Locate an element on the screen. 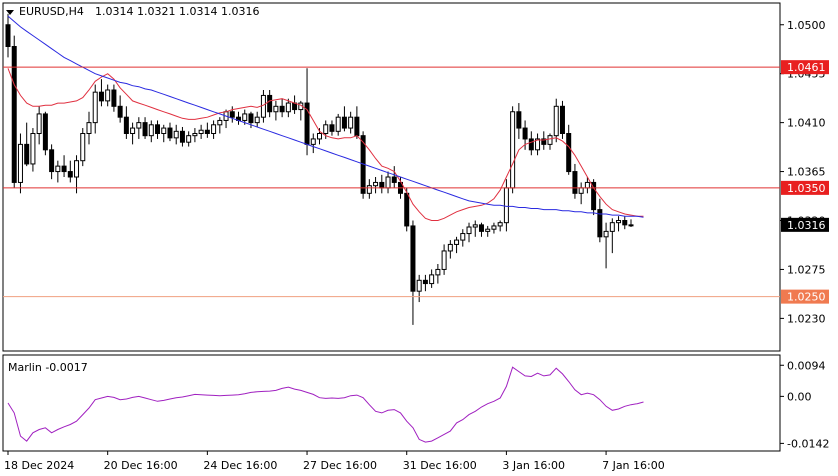 The height and width of the screenshot is (476, 838). level-price-label: 1.0250 is located at coordinates (806, 297).